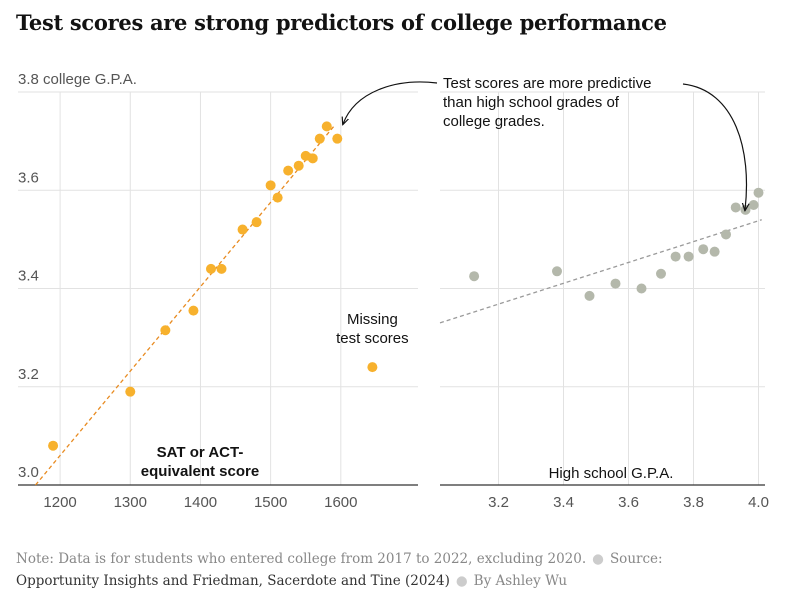 This screenshot has width=810, height=610. I want to click on x-tick-label: 1500, so click(270, 502).